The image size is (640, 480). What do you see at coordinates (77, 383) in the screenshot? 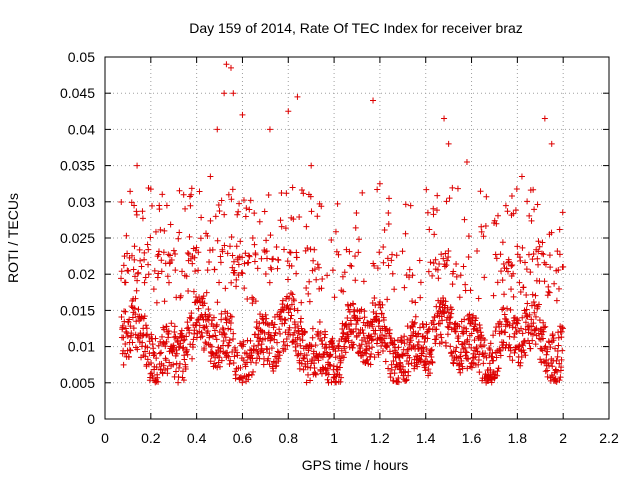
I see `y-tick-label: 0.005` at bounding box center [77, 383].